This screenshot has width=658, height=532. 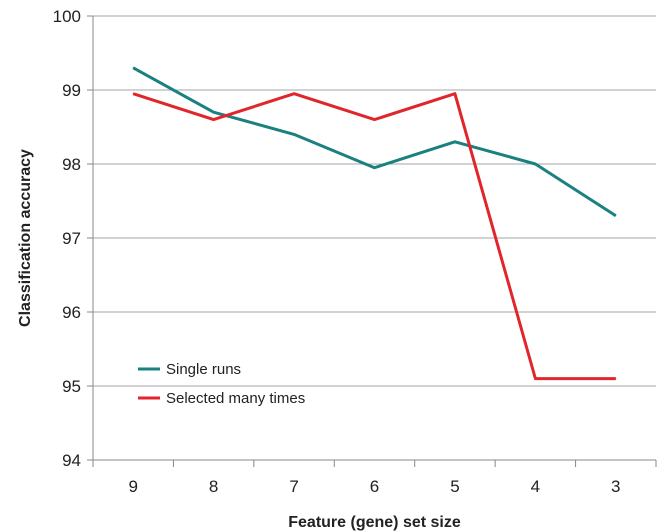 I want to click on y-tick-label: 95, so click(x=71, y=386).